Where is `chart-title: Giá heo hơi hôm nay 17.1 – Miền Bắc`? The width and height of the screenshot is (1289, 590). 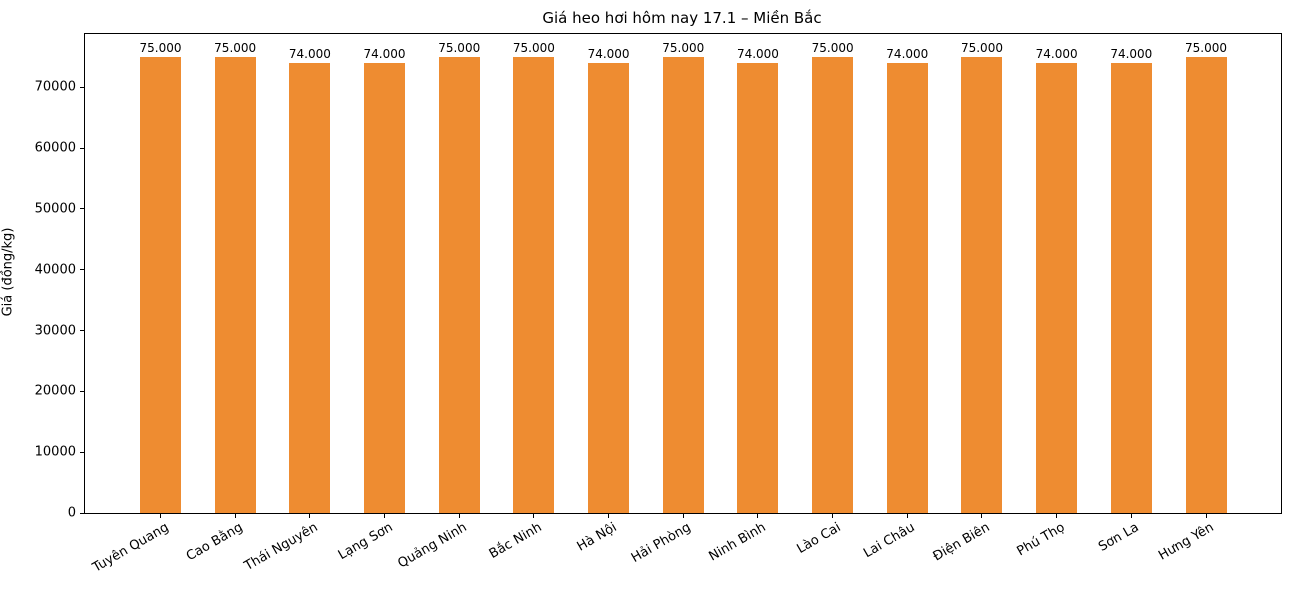
chart-title: Giá heo hơi hôm nay 17.1 – Miền Bắc is located at coordinates (682, 18).